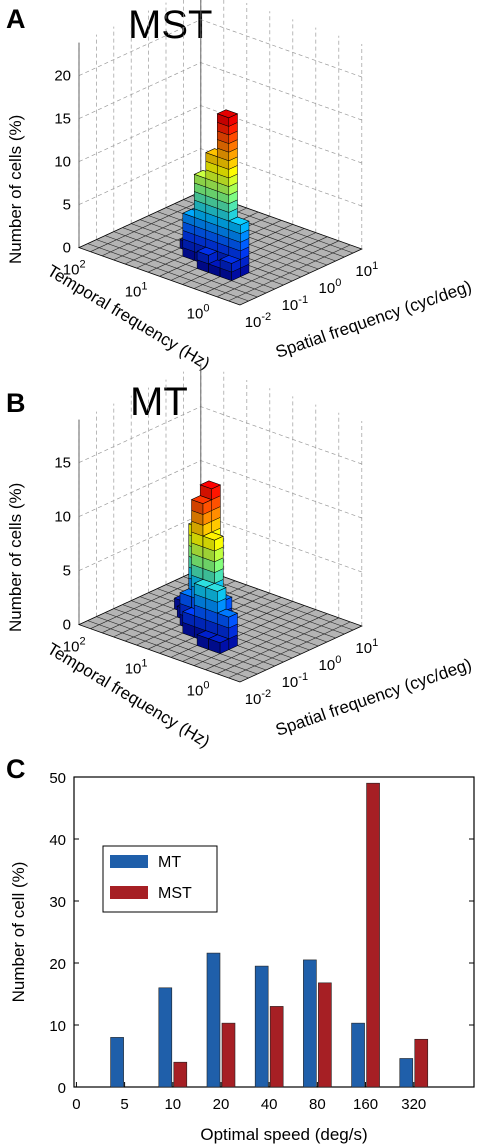 This screenshot has height=1147, width=490. Describe the element at coordinates (57, 778) in the screenshot. I see `y-tick-label: 50` at that location.